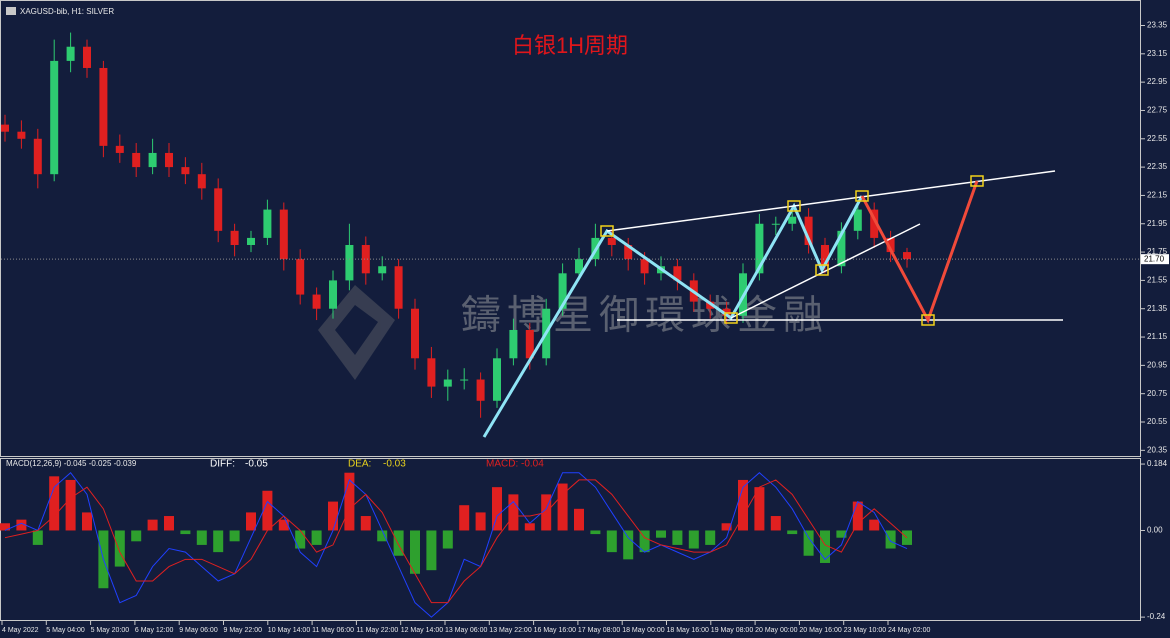  What do you see at coordinates (502, 464) in the screenshot?
I see `readout-name: MACD:` at bounding box center [502, 464].